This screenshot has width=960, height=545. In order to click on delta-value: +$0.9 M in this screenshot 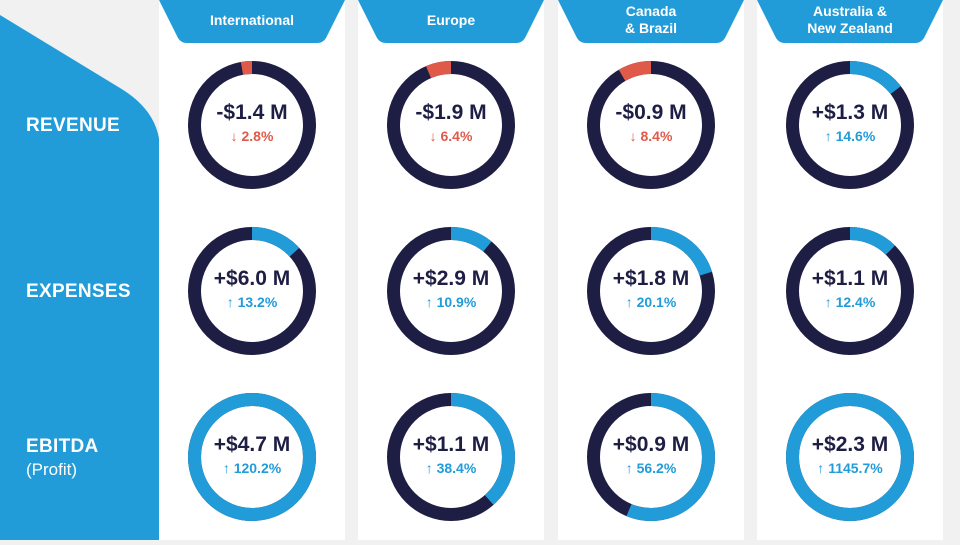, I will do `click(651, 444)`.